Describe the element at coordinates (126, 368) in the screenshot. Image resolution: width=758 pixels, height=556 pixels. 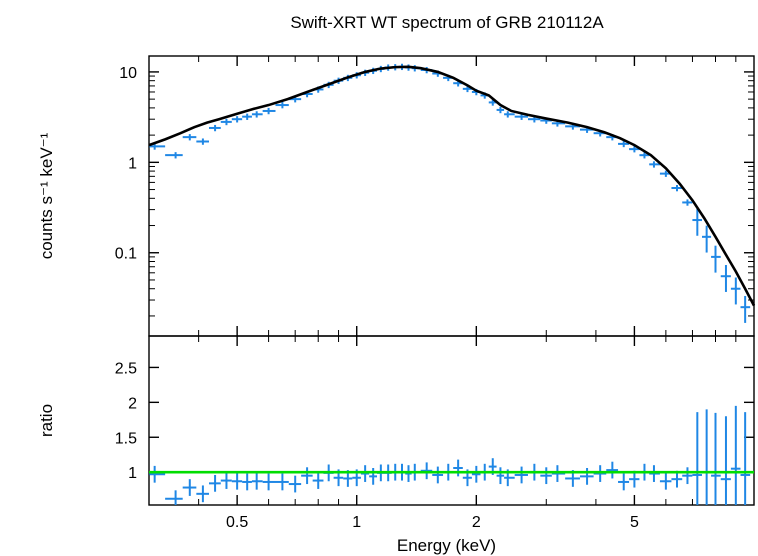
I see `bottom-y-tick-label: 2.5` at that location.